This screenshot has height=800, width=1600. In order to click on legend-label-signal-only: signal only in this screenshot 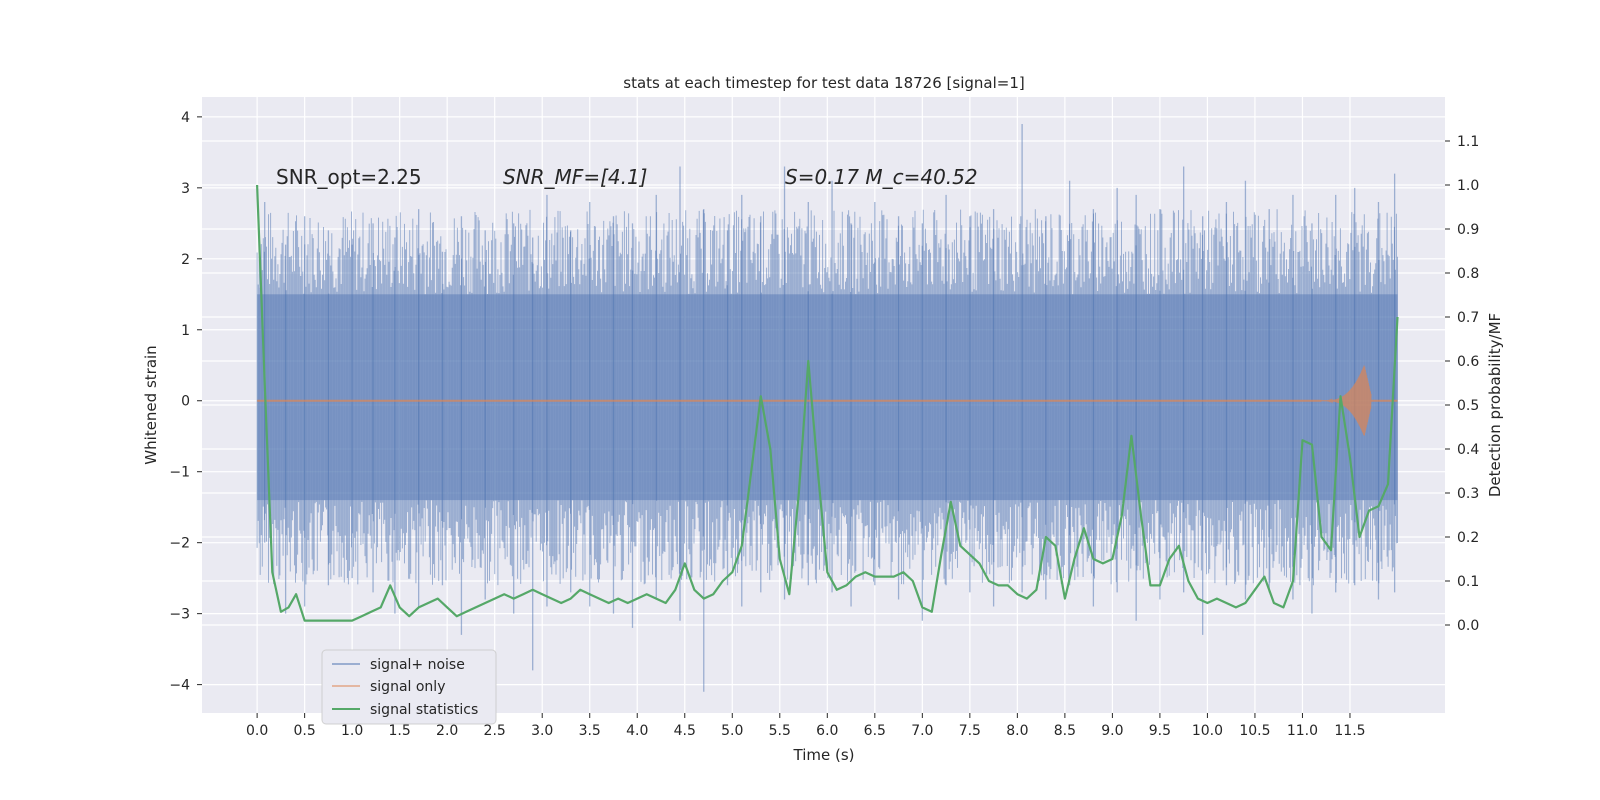, I will do `click(407, 687)`.